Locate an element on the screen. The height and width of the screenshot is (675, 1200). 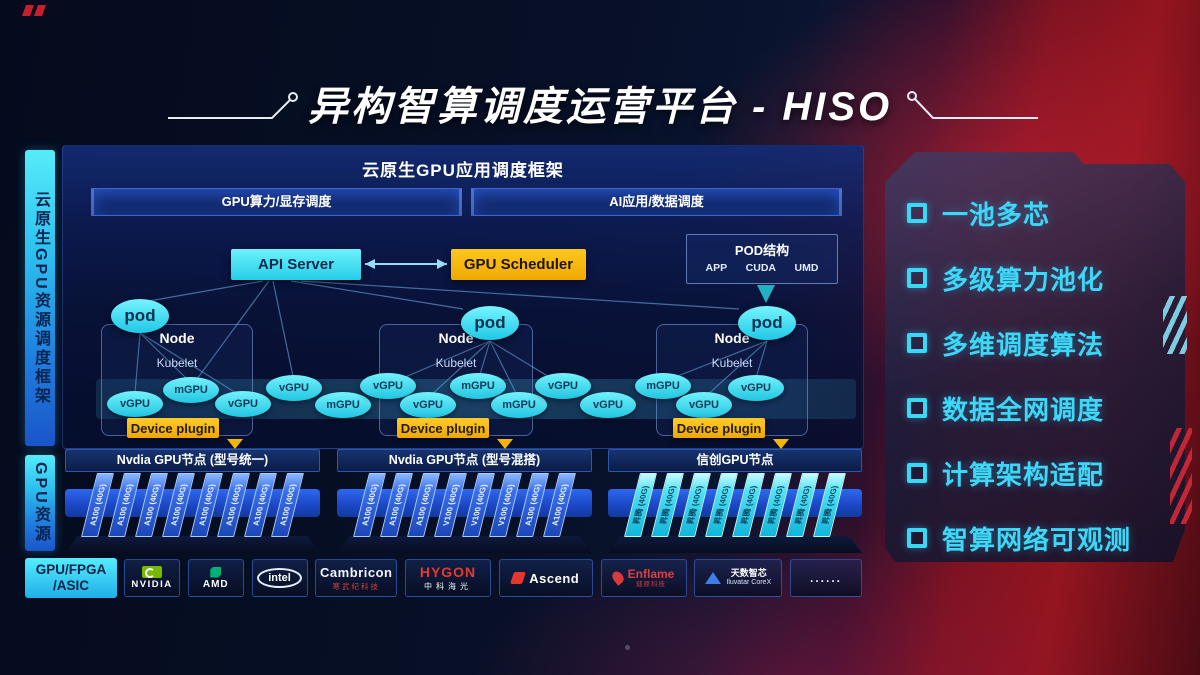
pod-structure-item-cuda: CUDA is located at coordinates (760, 268).